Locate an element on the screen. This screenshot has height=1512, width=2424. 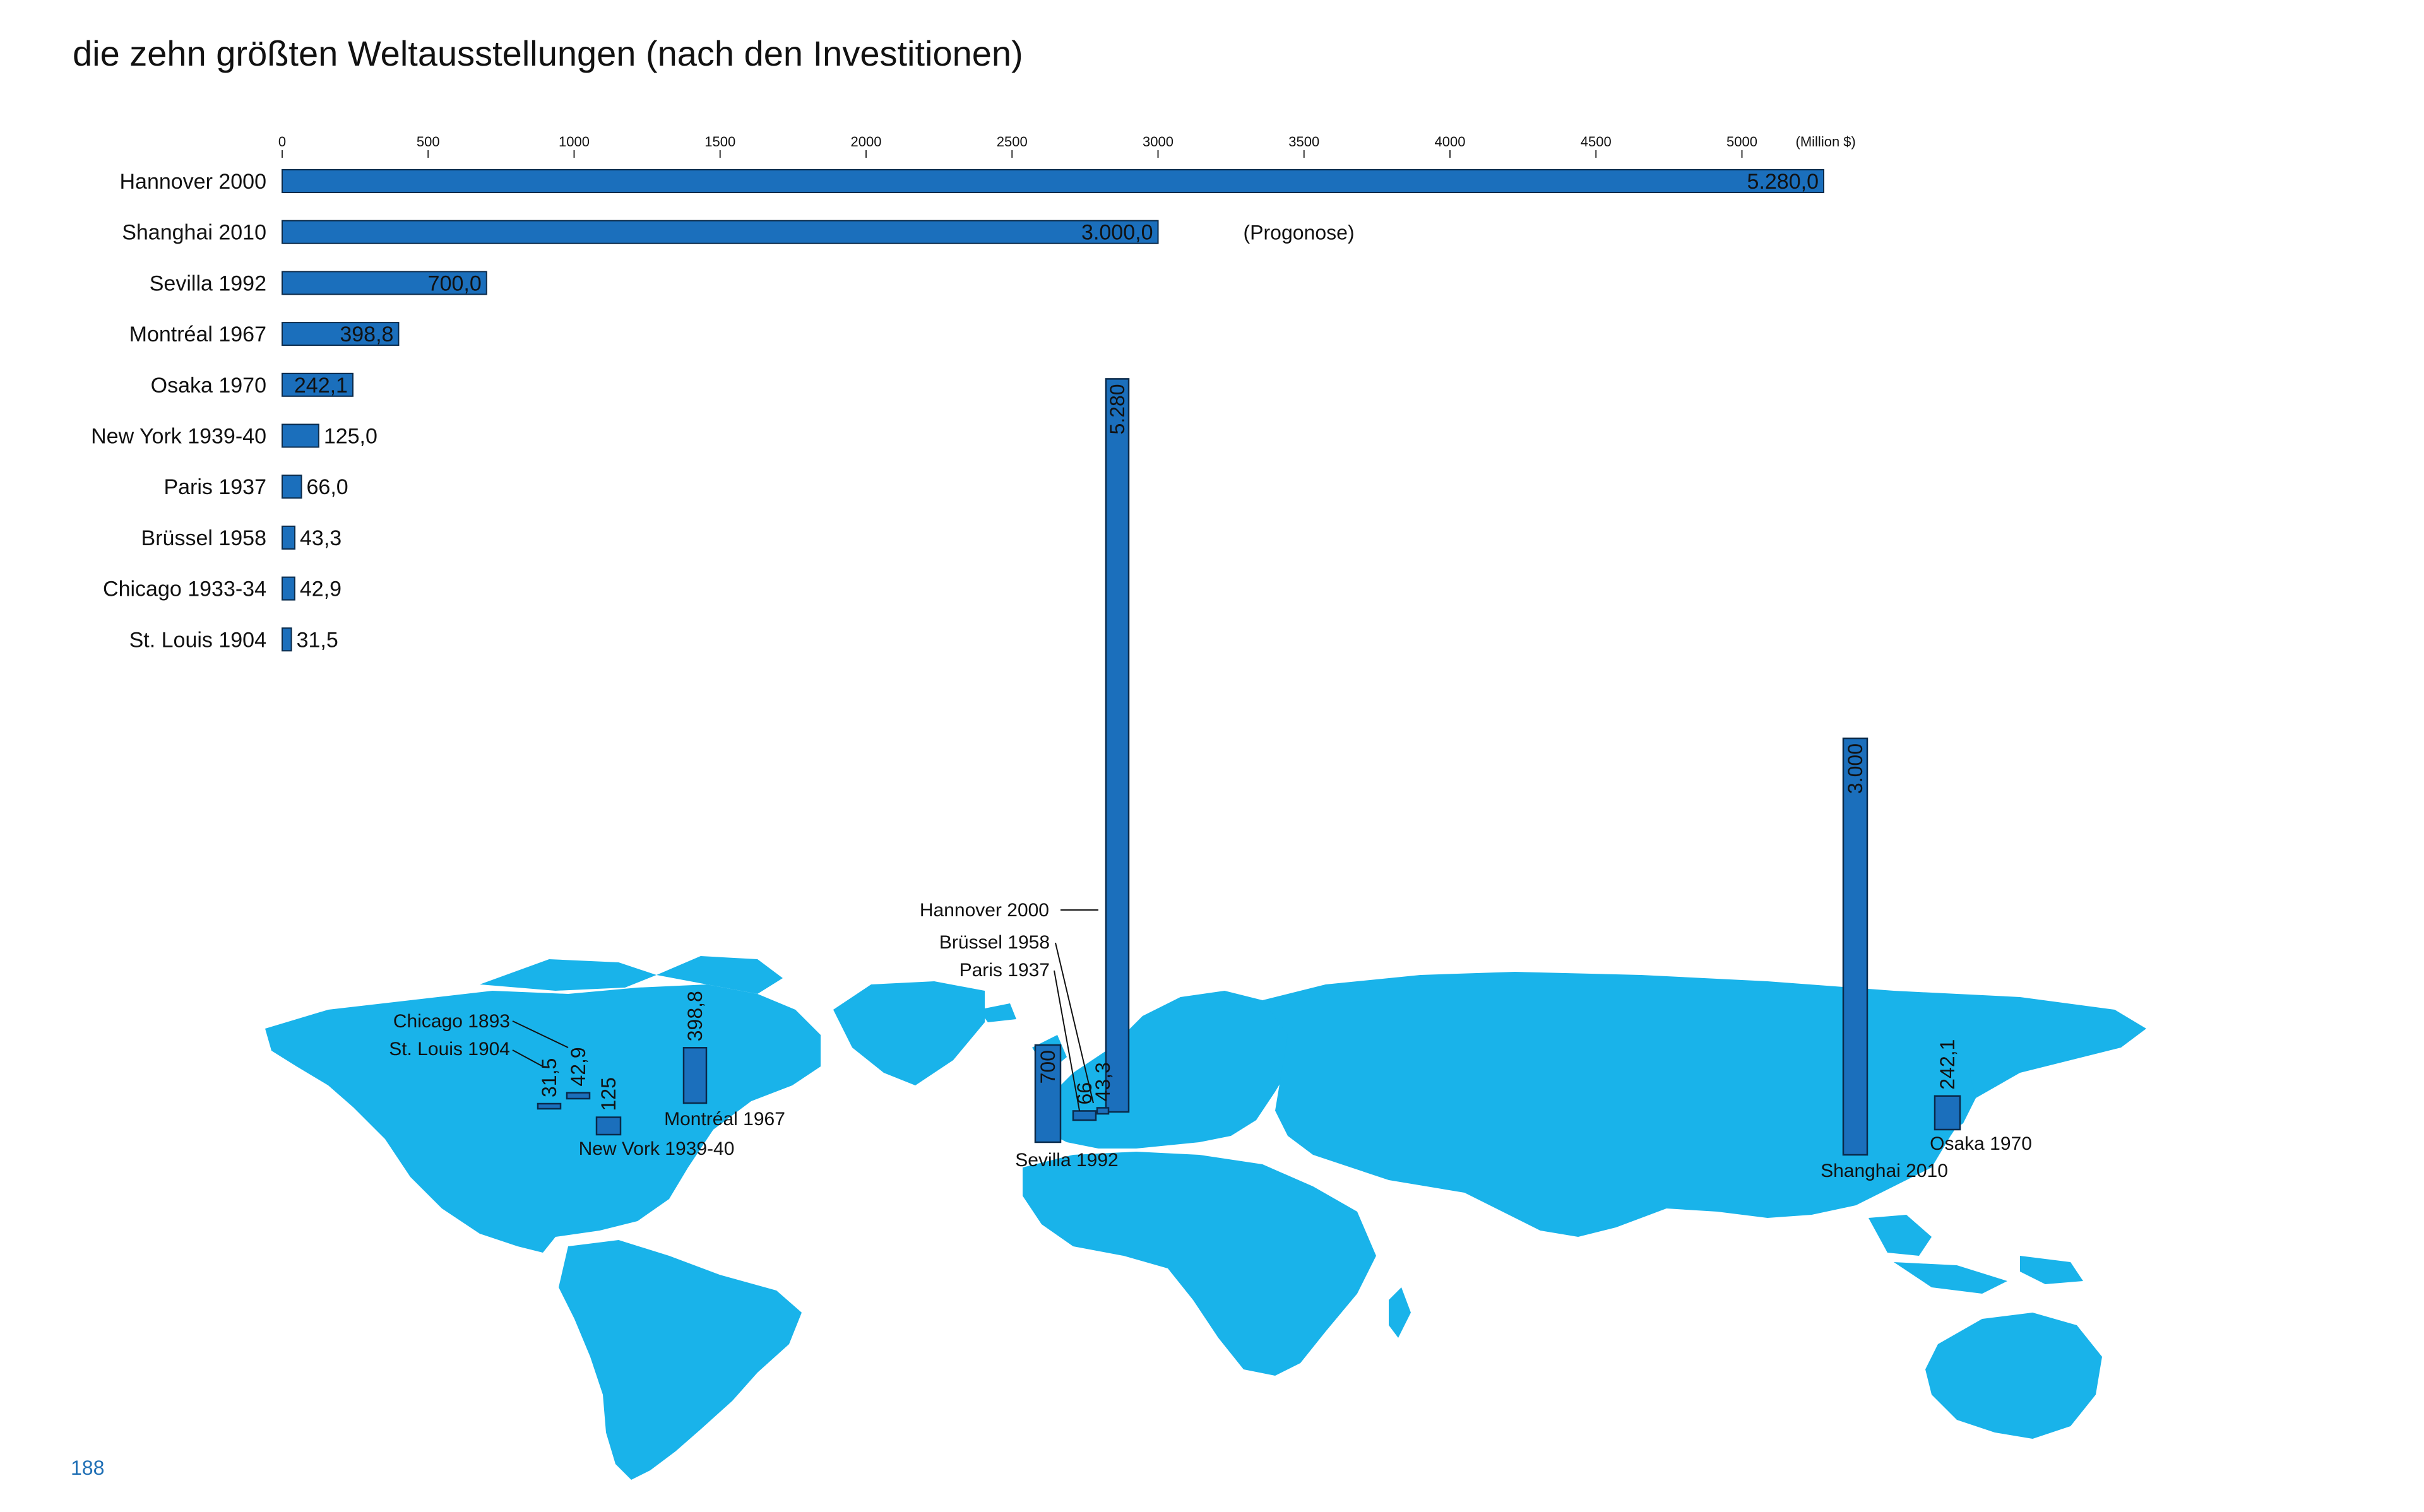
map-south-america is located at coordinates (680, 1360).